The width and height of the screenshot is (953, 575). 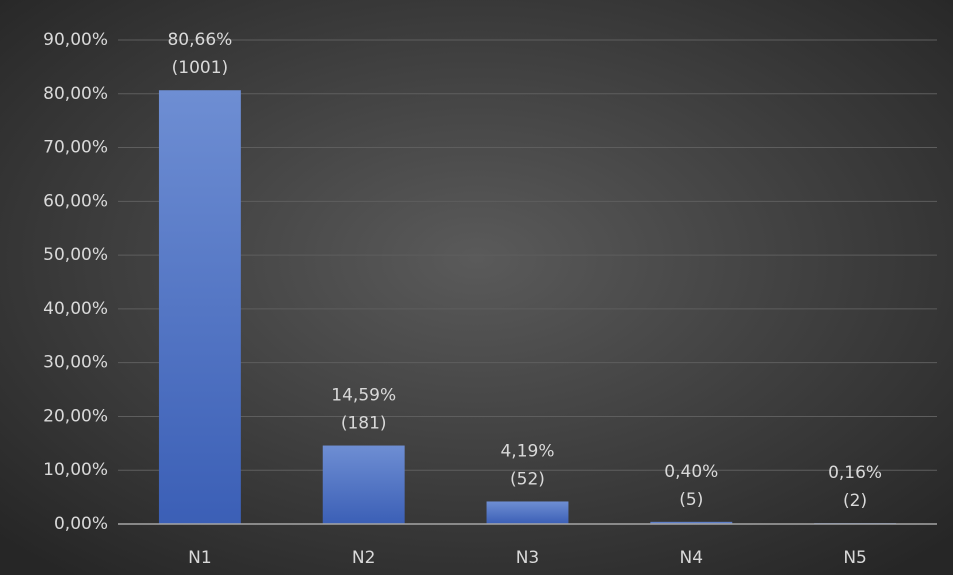 What do you see at coordinates (200, 558) in the screenshot?
I see `x-tick-label: N1` at bounding box center [200, 558].